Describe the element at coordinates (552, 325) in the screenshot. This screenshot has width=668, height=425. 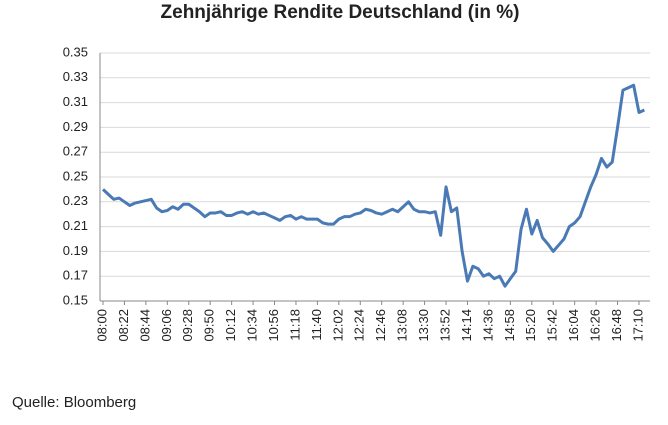
I see `x-tick-label: 15:42` at that location.